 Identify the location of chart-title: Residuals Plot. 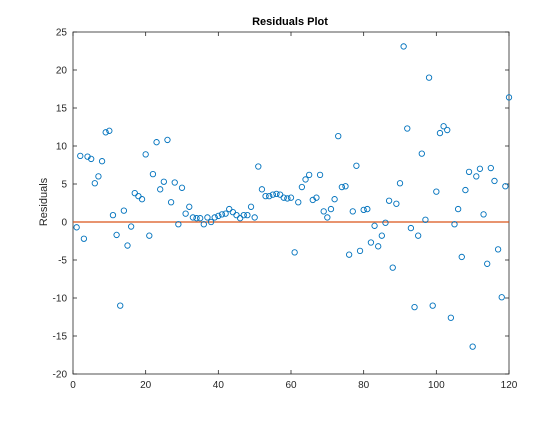
(290, 22).